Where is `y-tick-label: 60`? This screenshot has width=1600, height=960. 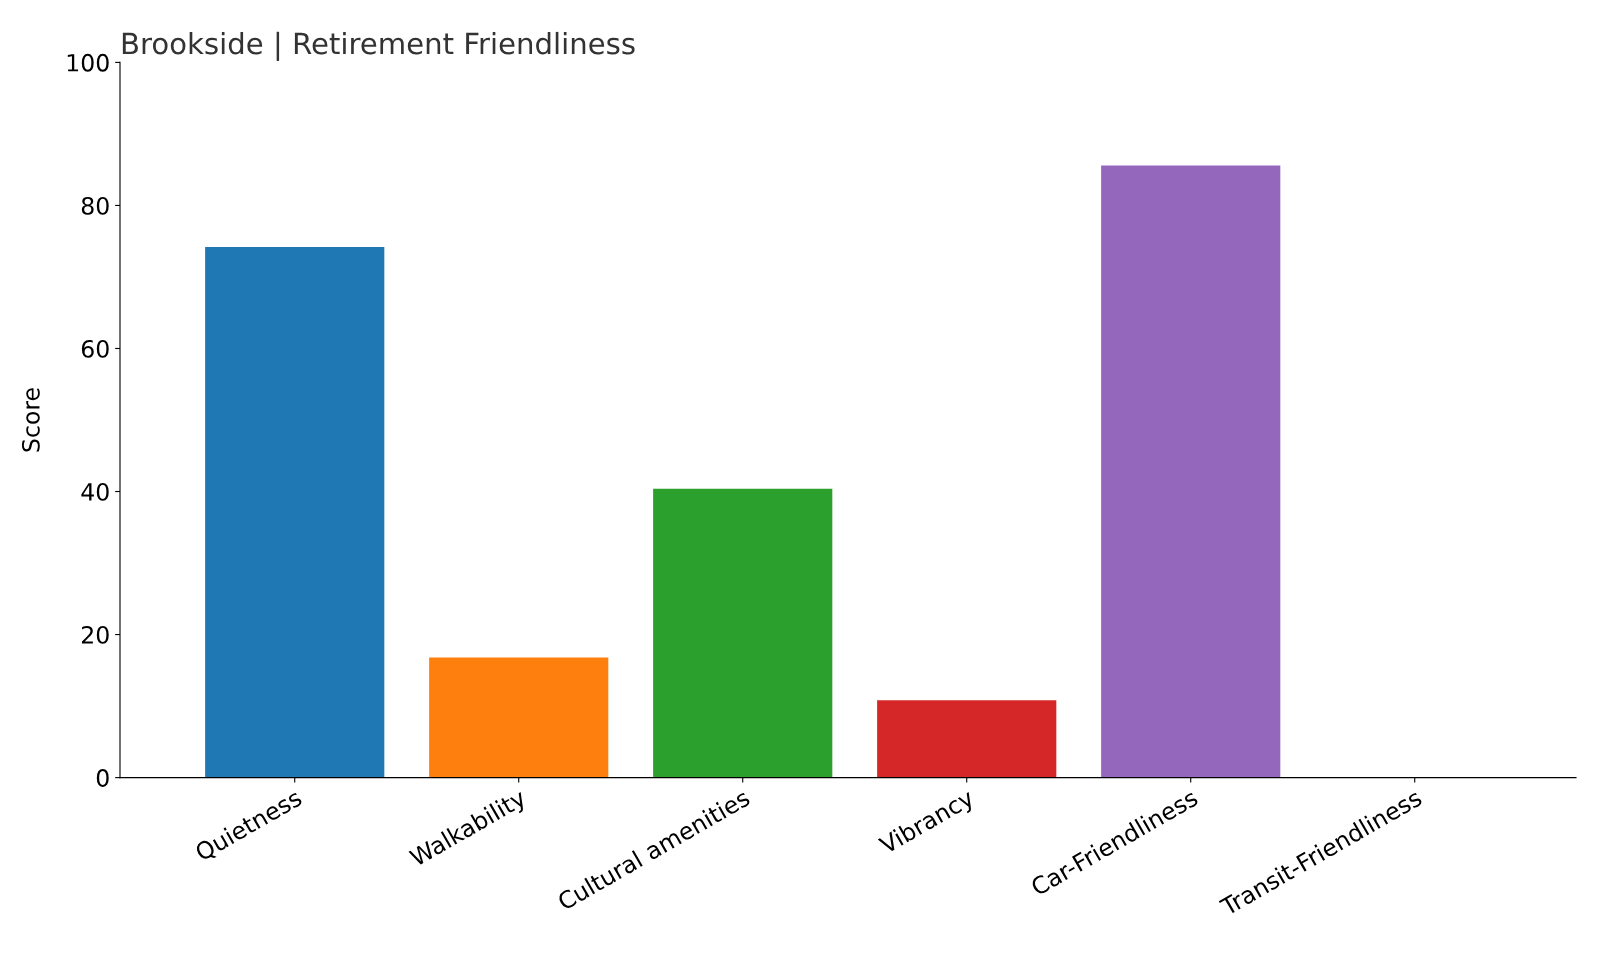
y-tick-label: 60 is located at coordinates (95, 348).